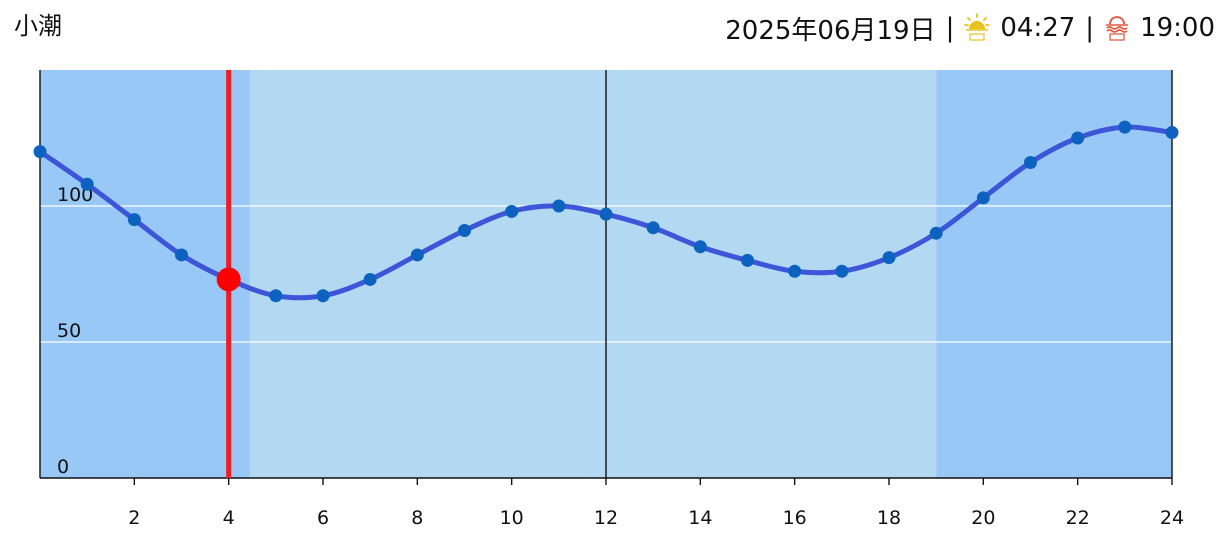  What do you see at coordinates (700, 518) in the screenshot?
I see `x-tick-label: 14` at bounding box center [700, 518].